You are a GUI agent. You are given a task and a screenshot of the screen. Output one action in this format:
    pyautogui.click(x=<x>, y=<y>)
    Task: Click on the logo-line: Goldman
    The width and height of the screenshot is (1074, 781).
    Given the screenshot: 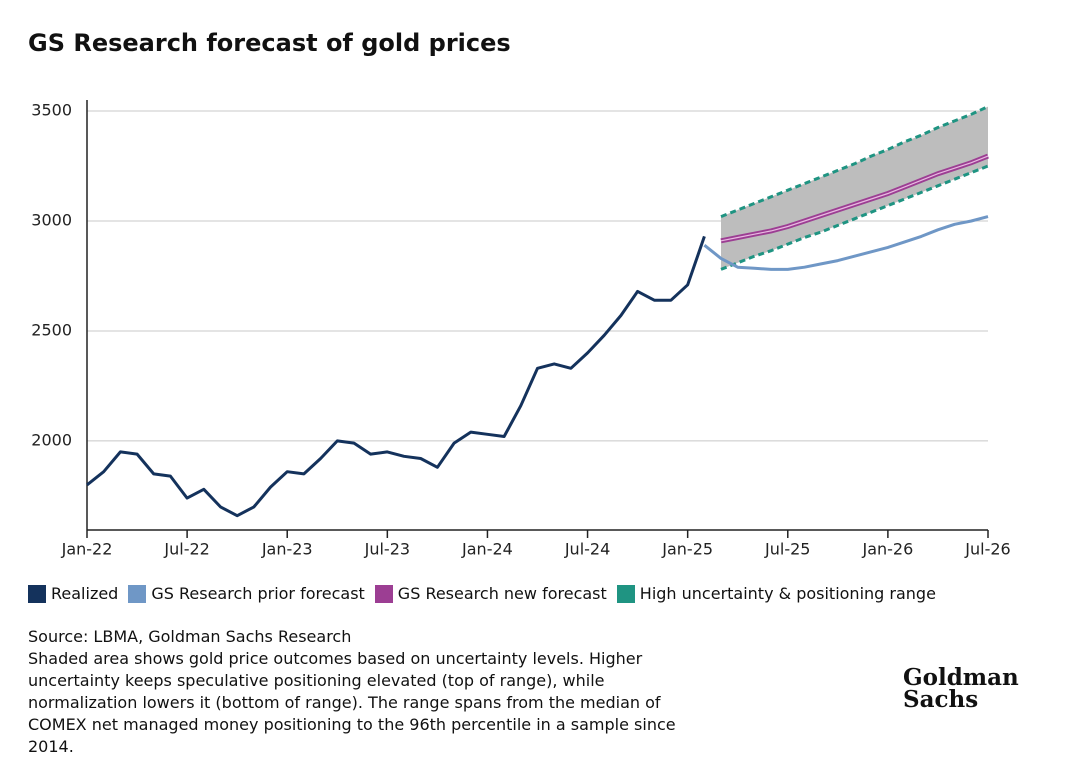 What is the action you would take?
    pyautogui.click(x=961, y=677)
    